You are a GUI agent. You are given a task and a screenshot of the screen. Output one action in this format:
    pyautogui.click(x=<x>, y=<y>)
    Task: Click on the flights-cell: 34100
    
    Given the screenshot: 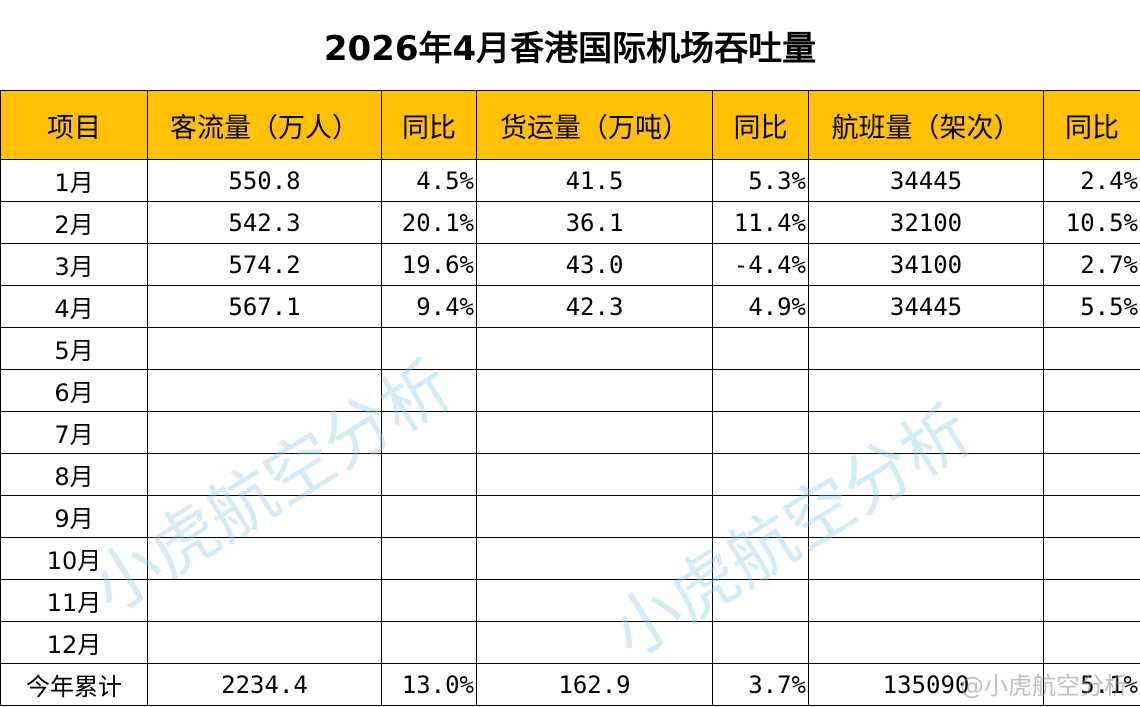 What is the action you would take?
    pyautogui.click(x=926, y=264)
    